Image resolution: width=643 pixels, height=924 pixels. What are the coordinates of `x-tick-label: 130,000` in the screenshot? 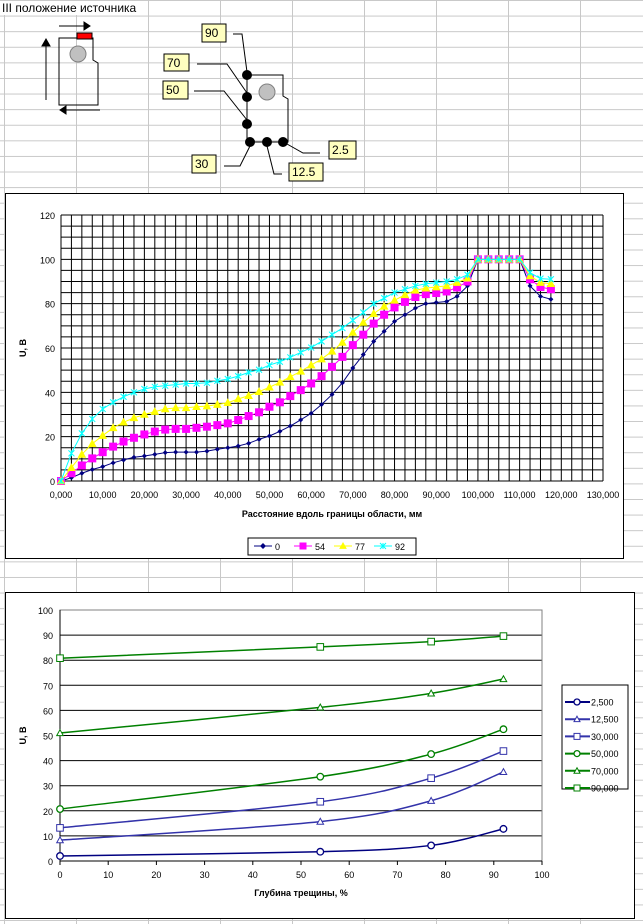 It's located at (603, 495).